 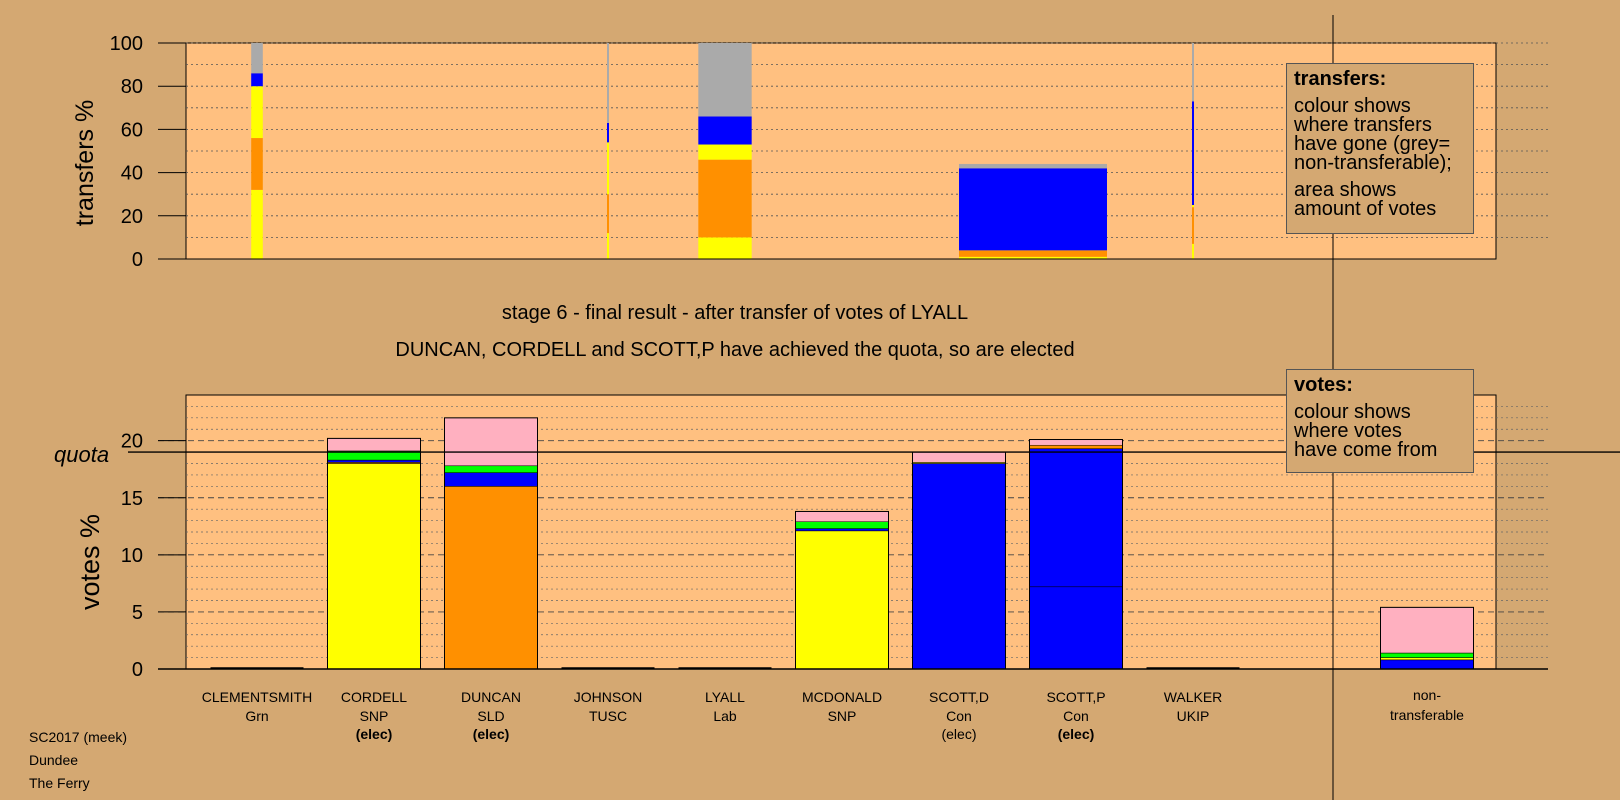 I want to click on transfers-tick-label: 80, so click(x=132, y=87).